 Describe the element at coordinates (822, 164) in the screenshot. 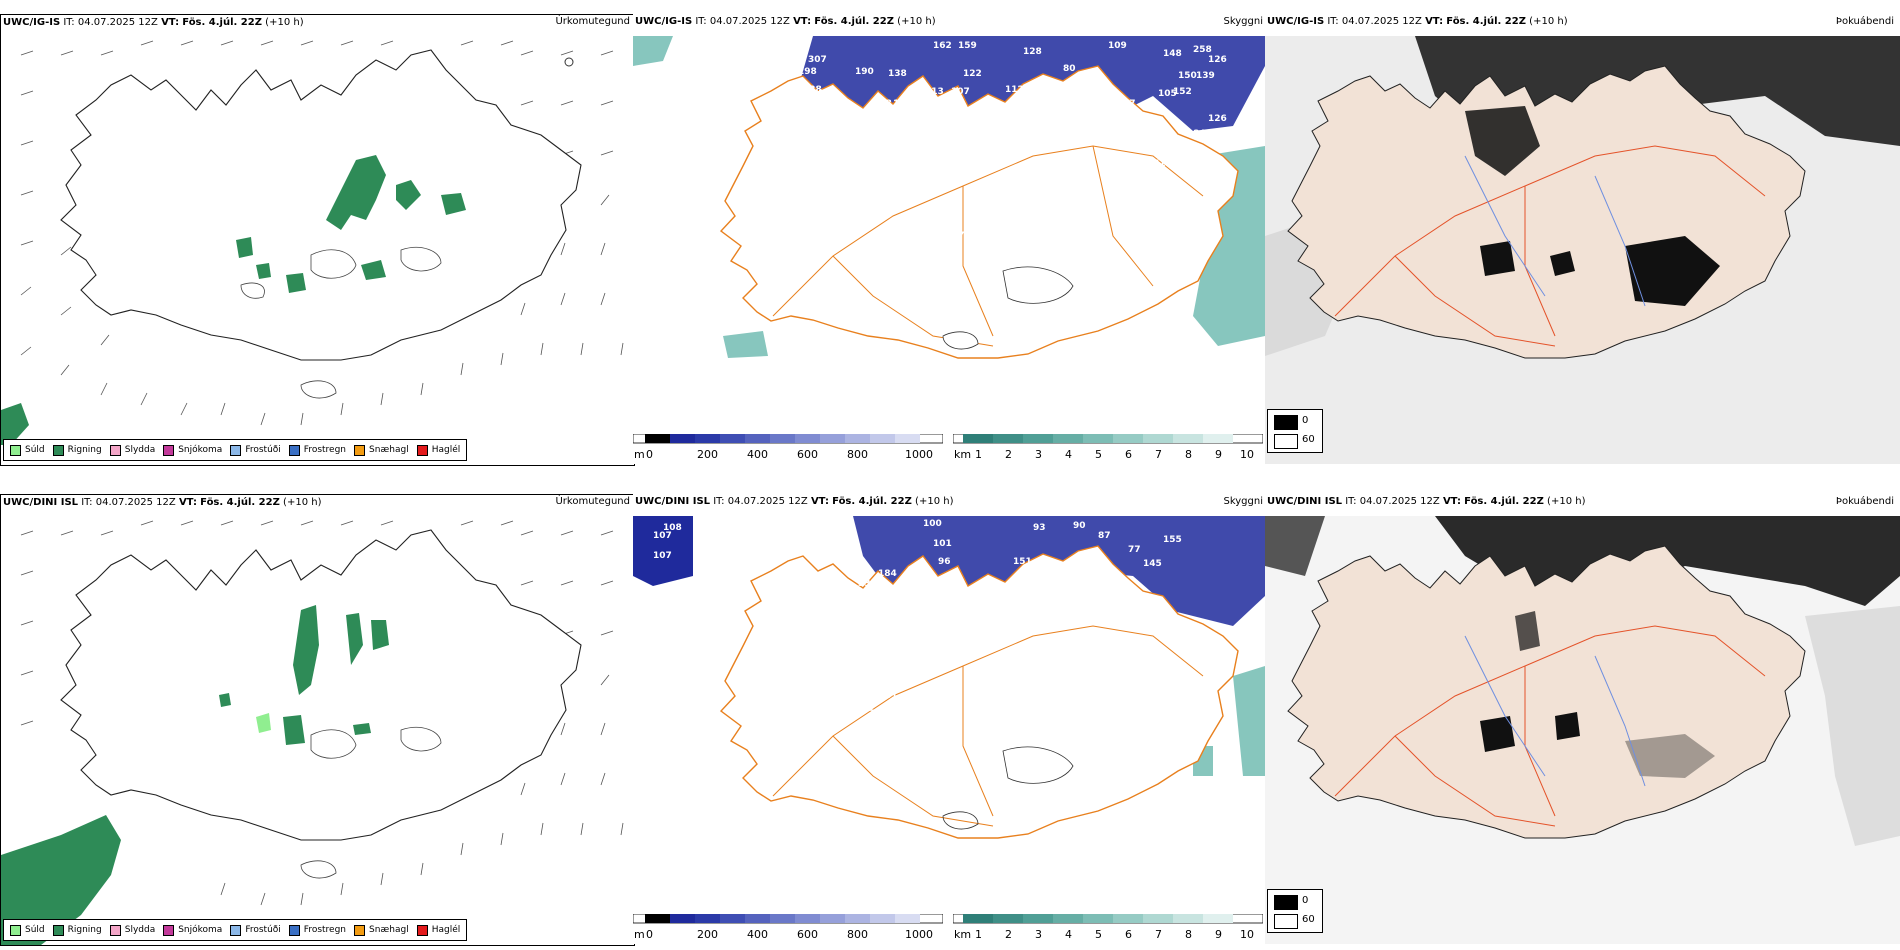

I see `cloudbase-value-label: 370` at that location.